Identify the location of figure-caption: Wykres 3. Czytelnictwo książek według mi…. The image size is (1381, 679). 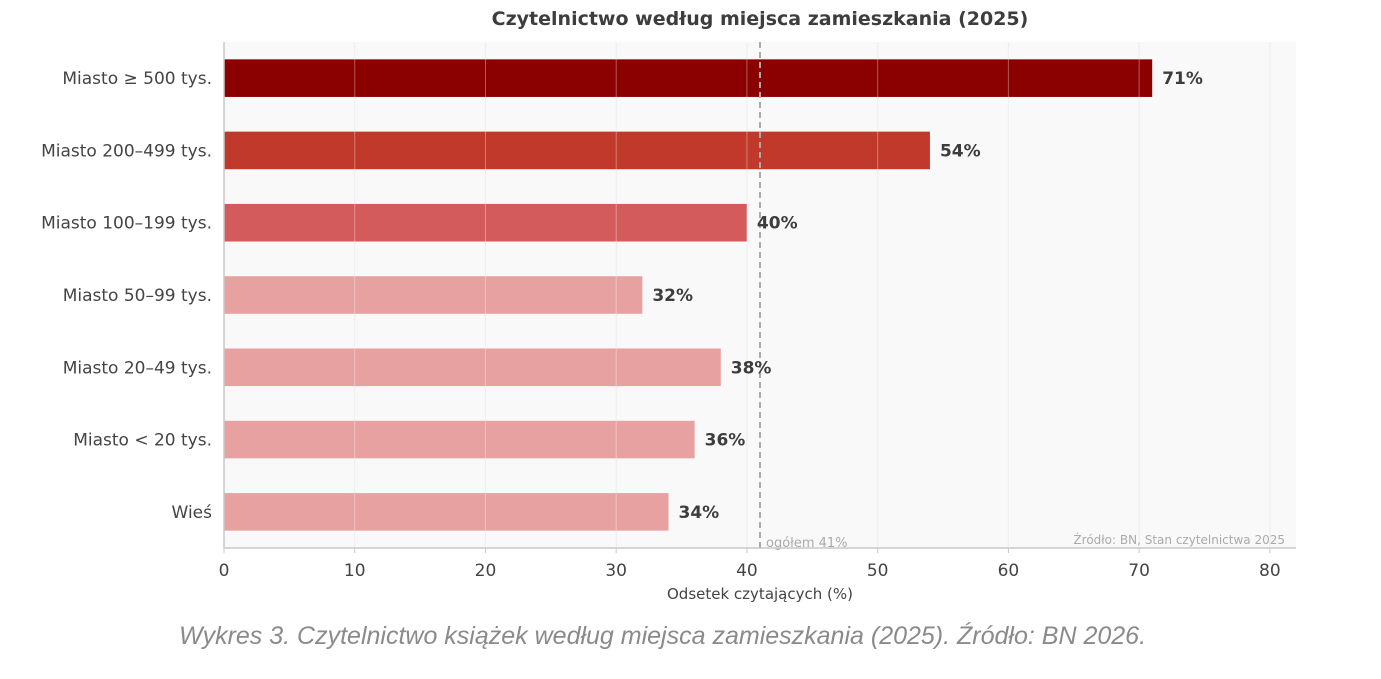
(662, 636).